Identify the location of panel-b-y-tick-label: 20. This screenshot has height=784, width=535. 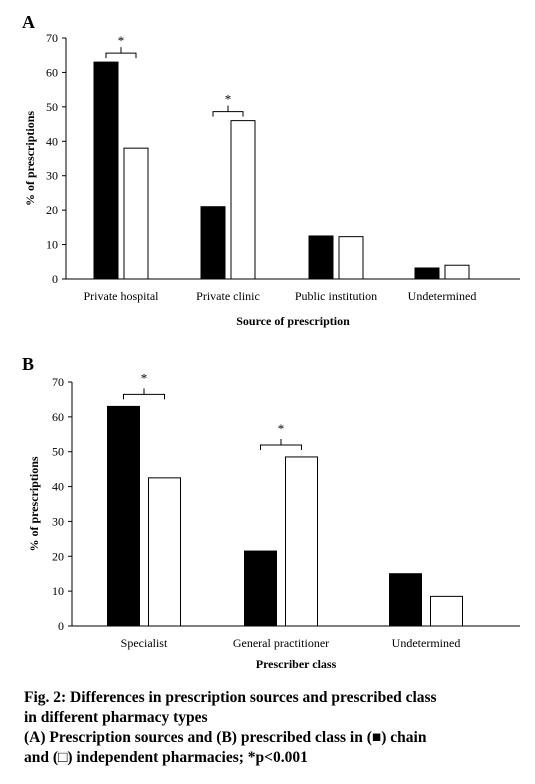
(58, 556).